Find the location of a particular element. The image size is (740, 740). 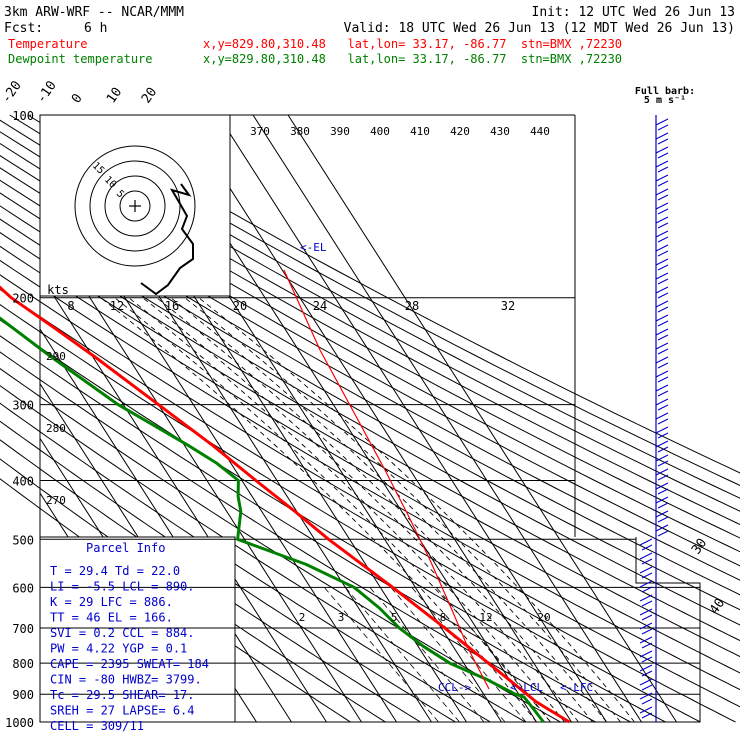

pressure-tick-label: 300 is located at coordinates (23, 406).